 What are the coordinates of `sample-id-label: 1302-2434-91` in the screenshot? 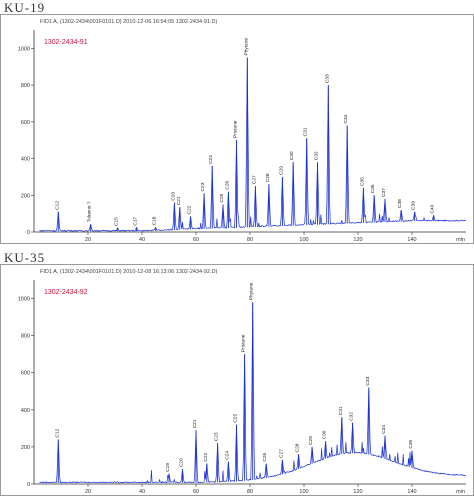 It's located at (66, 42).